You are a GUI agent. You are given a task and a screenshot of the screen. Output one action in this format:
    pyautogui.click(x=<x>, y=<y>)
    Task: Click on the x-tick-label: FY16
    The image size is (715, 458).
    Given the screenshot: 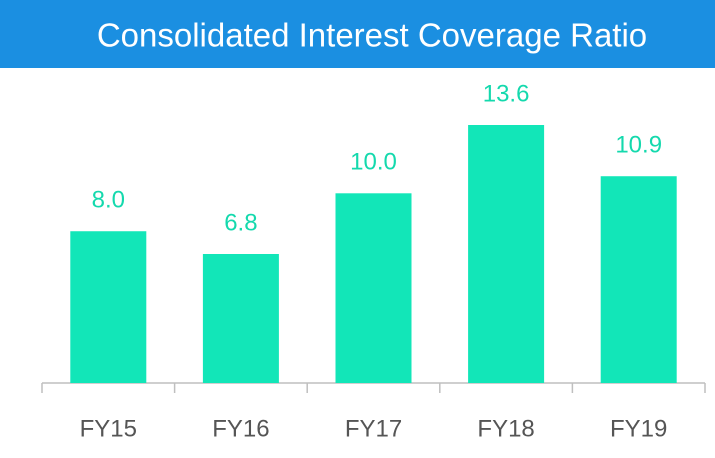 What is the action you would take?
    pyautogui.click(x=240, y=428)
    